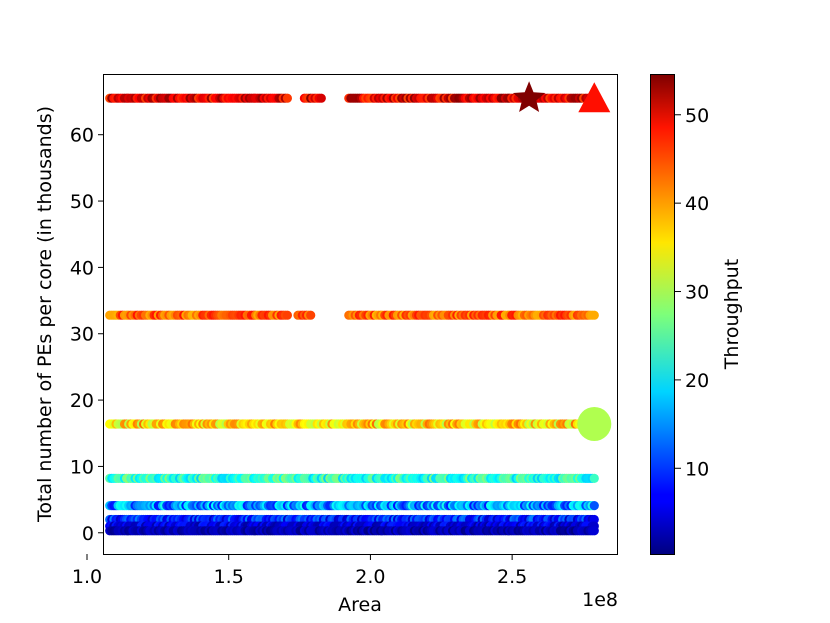 This screenshot has width=830, height=623. I want to click on highlight-markers, so click(562, 261).